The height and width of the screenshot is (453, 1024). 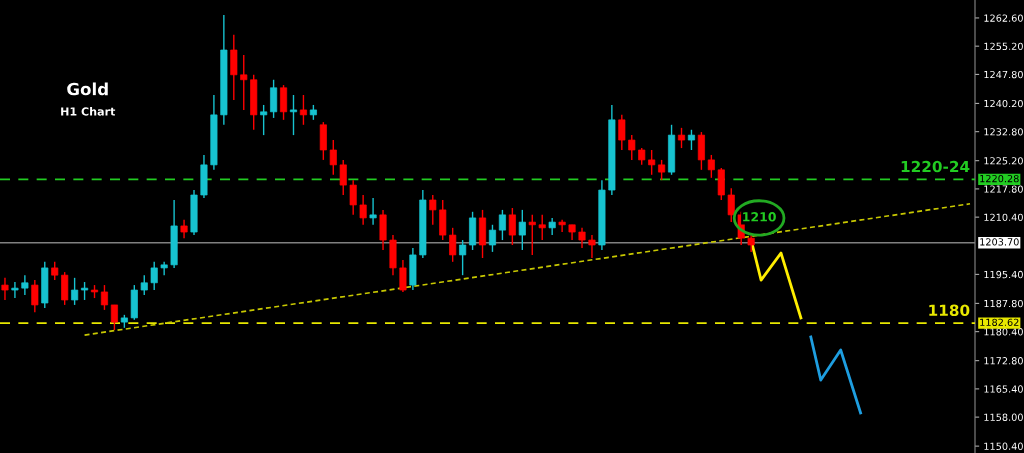 I want to click on text: H1 Chart, so click(x=88, y=111).